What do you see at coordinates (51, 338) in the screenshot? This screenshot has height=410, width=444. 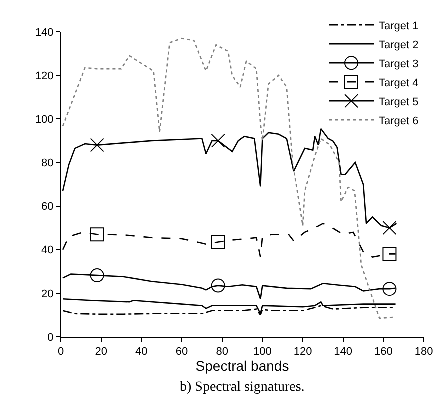 I see `y-tick-label: 0` at bounding box center [51, 338].